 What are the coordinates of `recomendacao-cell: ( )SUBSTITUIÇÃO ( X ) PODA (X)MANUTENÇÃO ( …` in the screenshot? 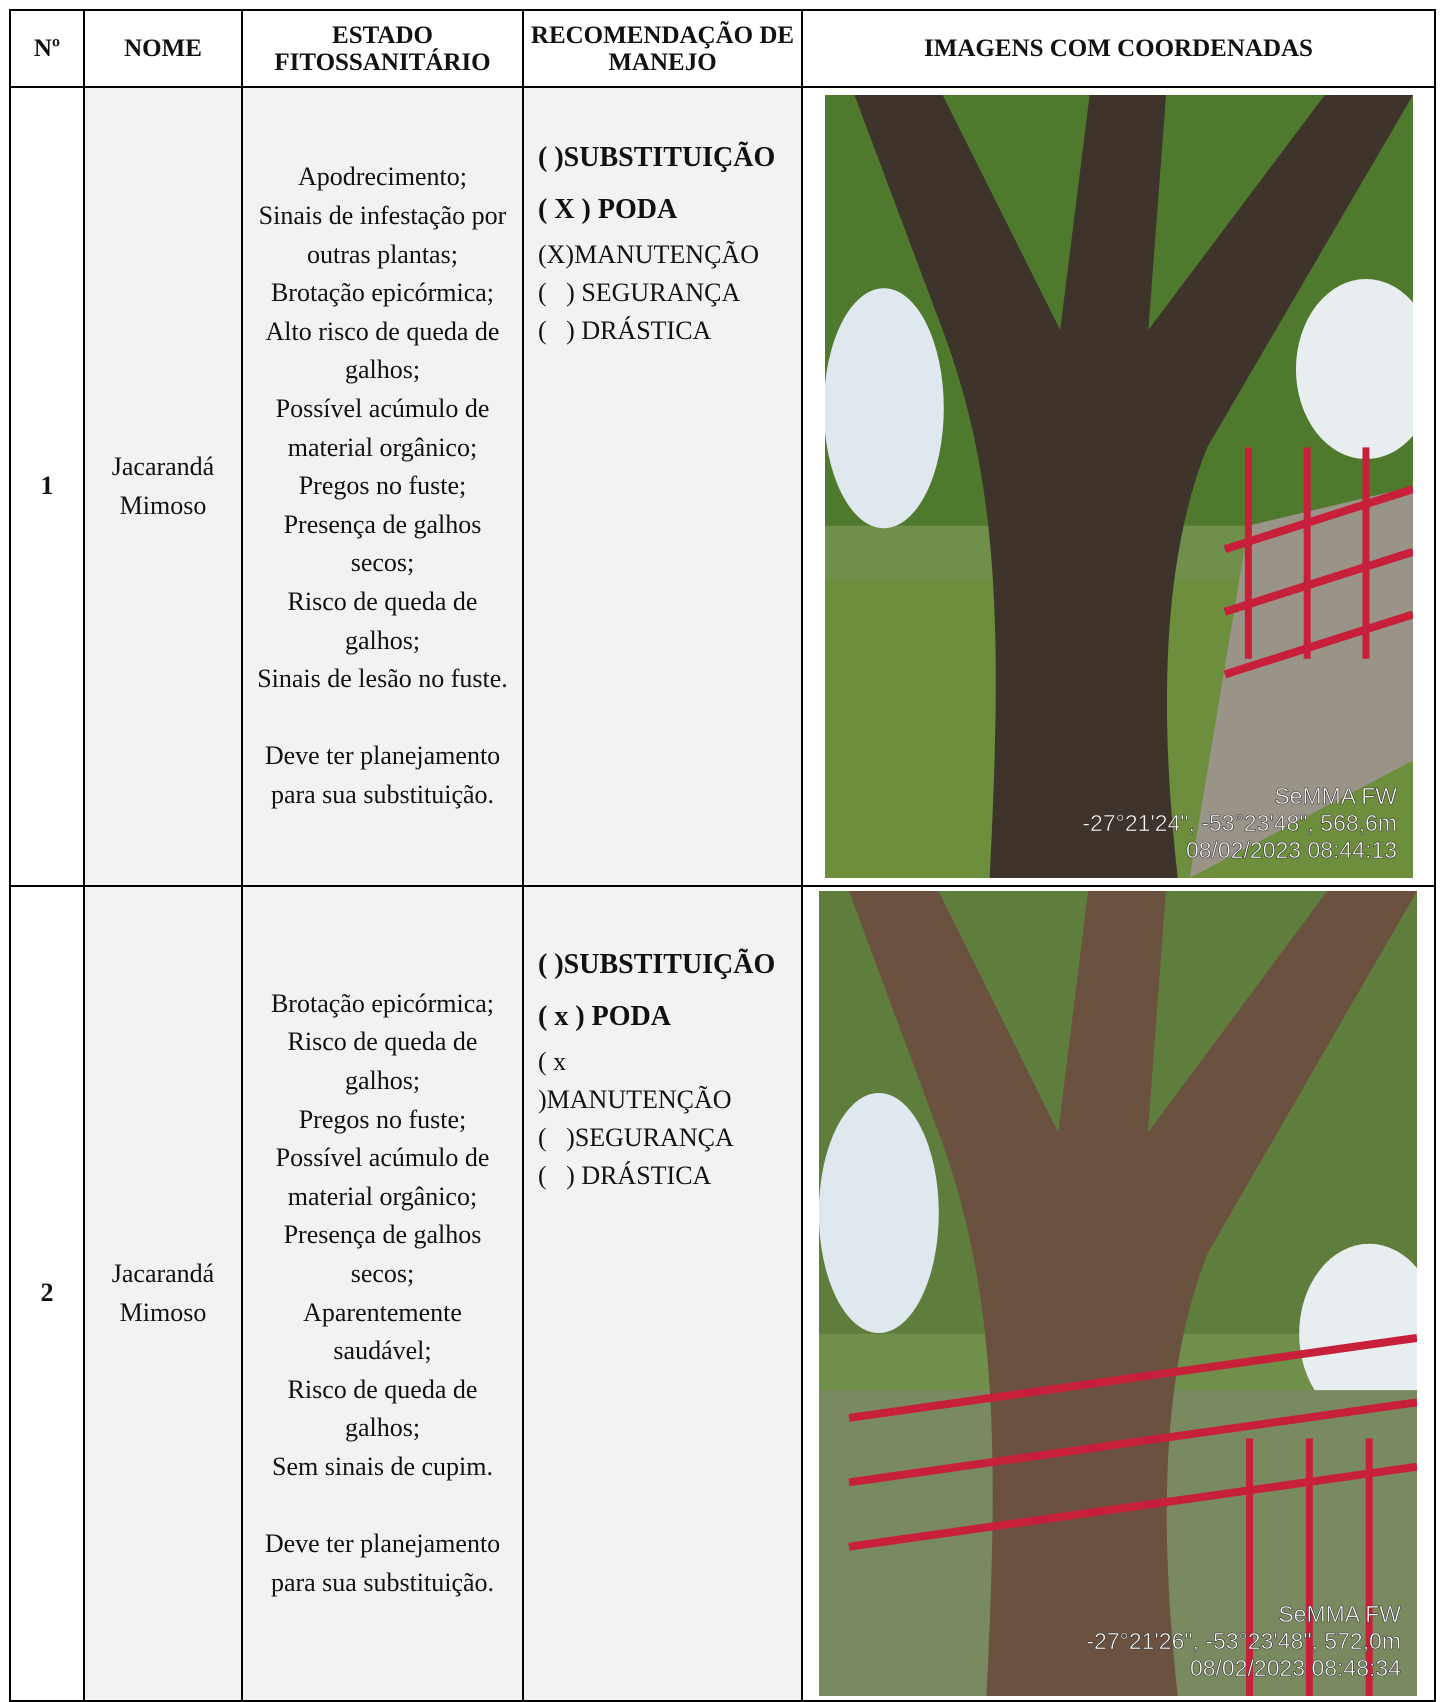 It's located at (662, 486).